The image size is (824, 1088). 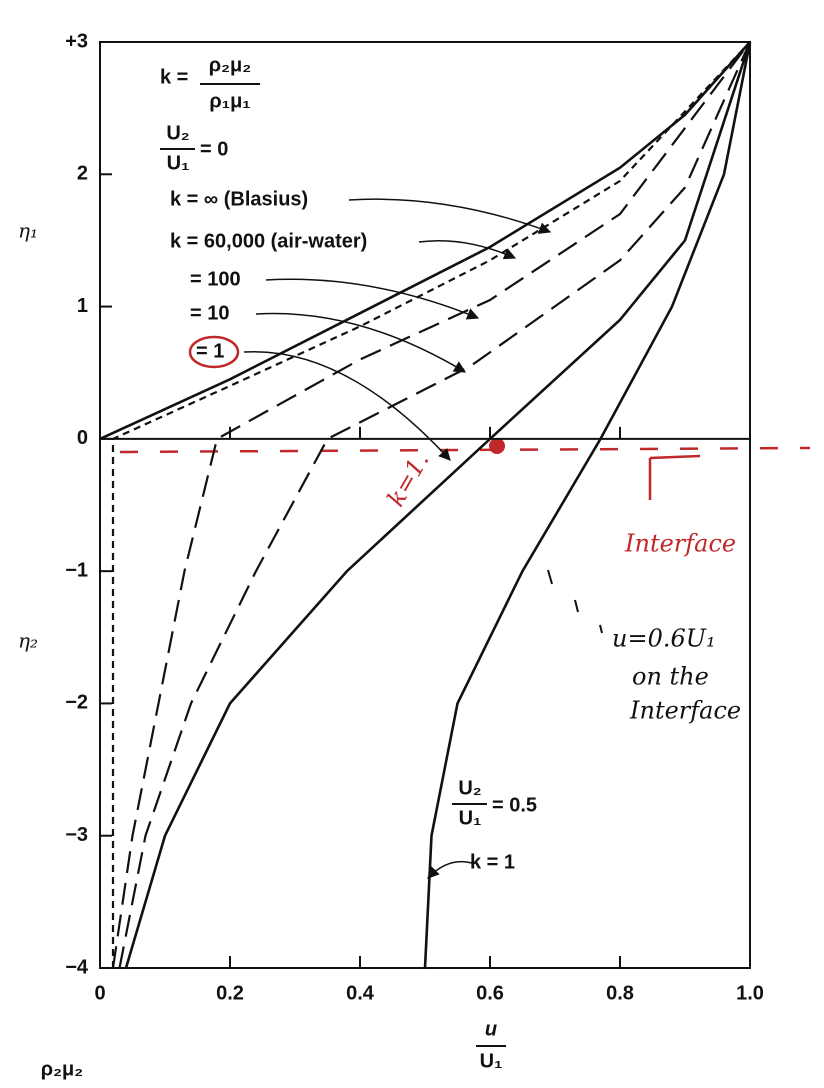 I want to click on x-tick-label: 0, so click(x=99, y=993).